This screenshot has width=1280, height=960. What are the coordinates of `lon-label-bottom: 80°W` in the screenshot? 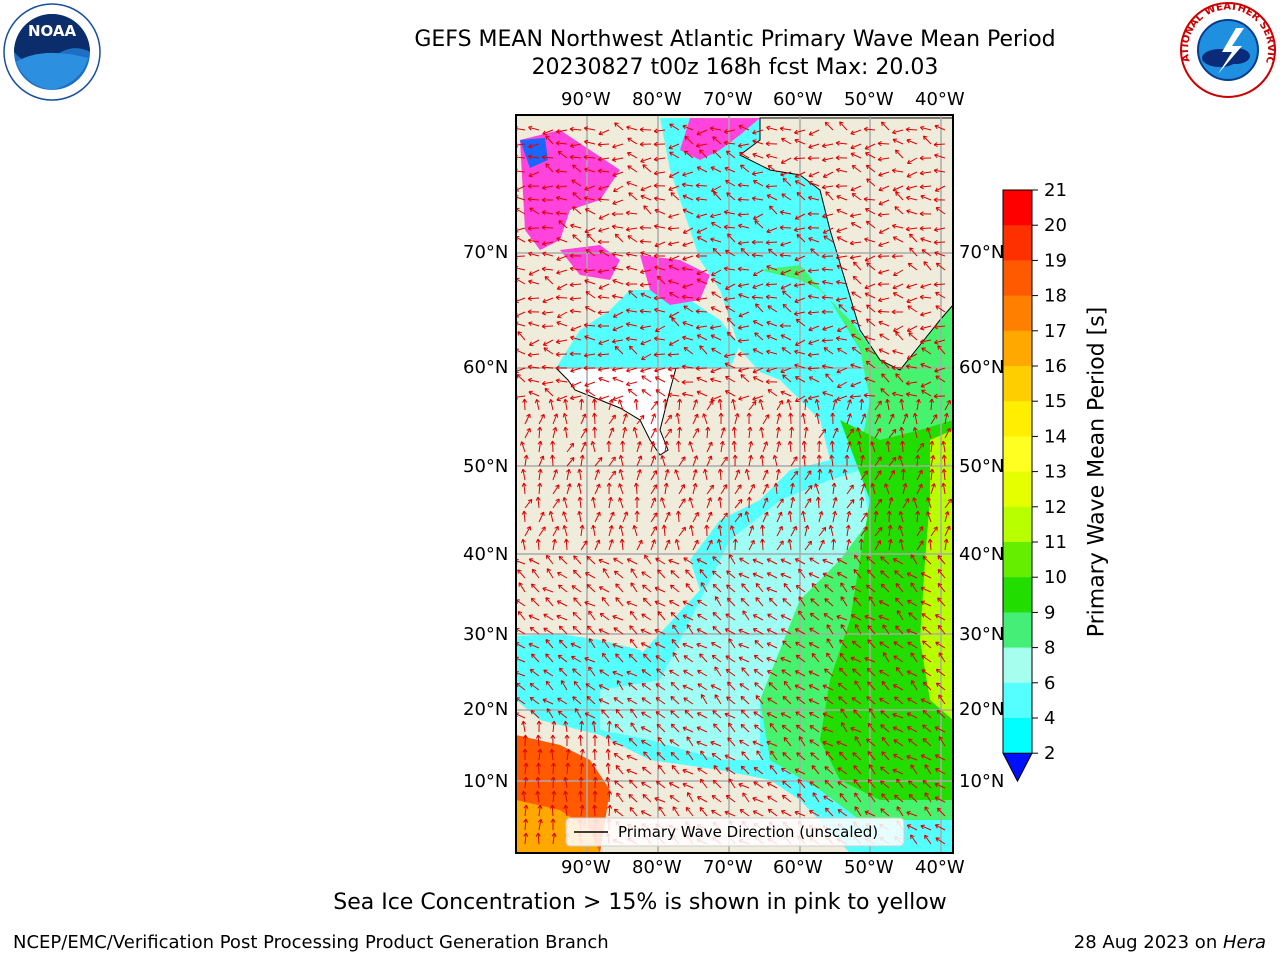 It's located at (657, 867).